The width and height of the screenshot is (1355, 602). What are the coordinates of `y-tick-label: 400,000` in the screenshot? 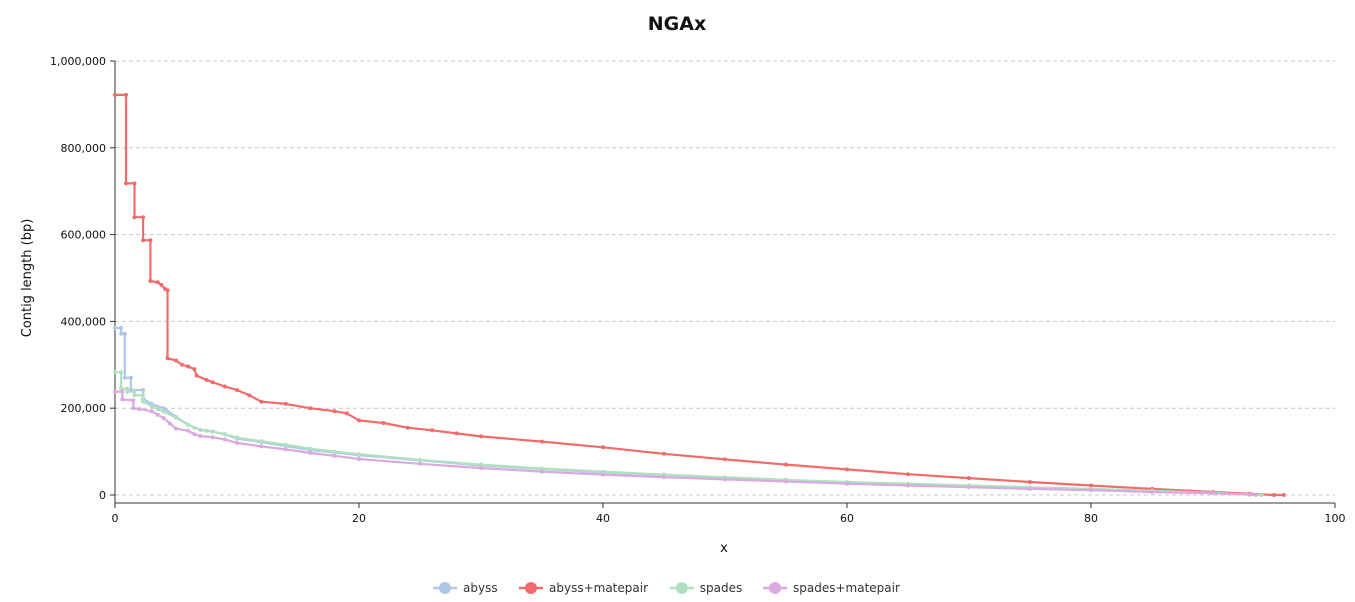 It's located at (84, 321).